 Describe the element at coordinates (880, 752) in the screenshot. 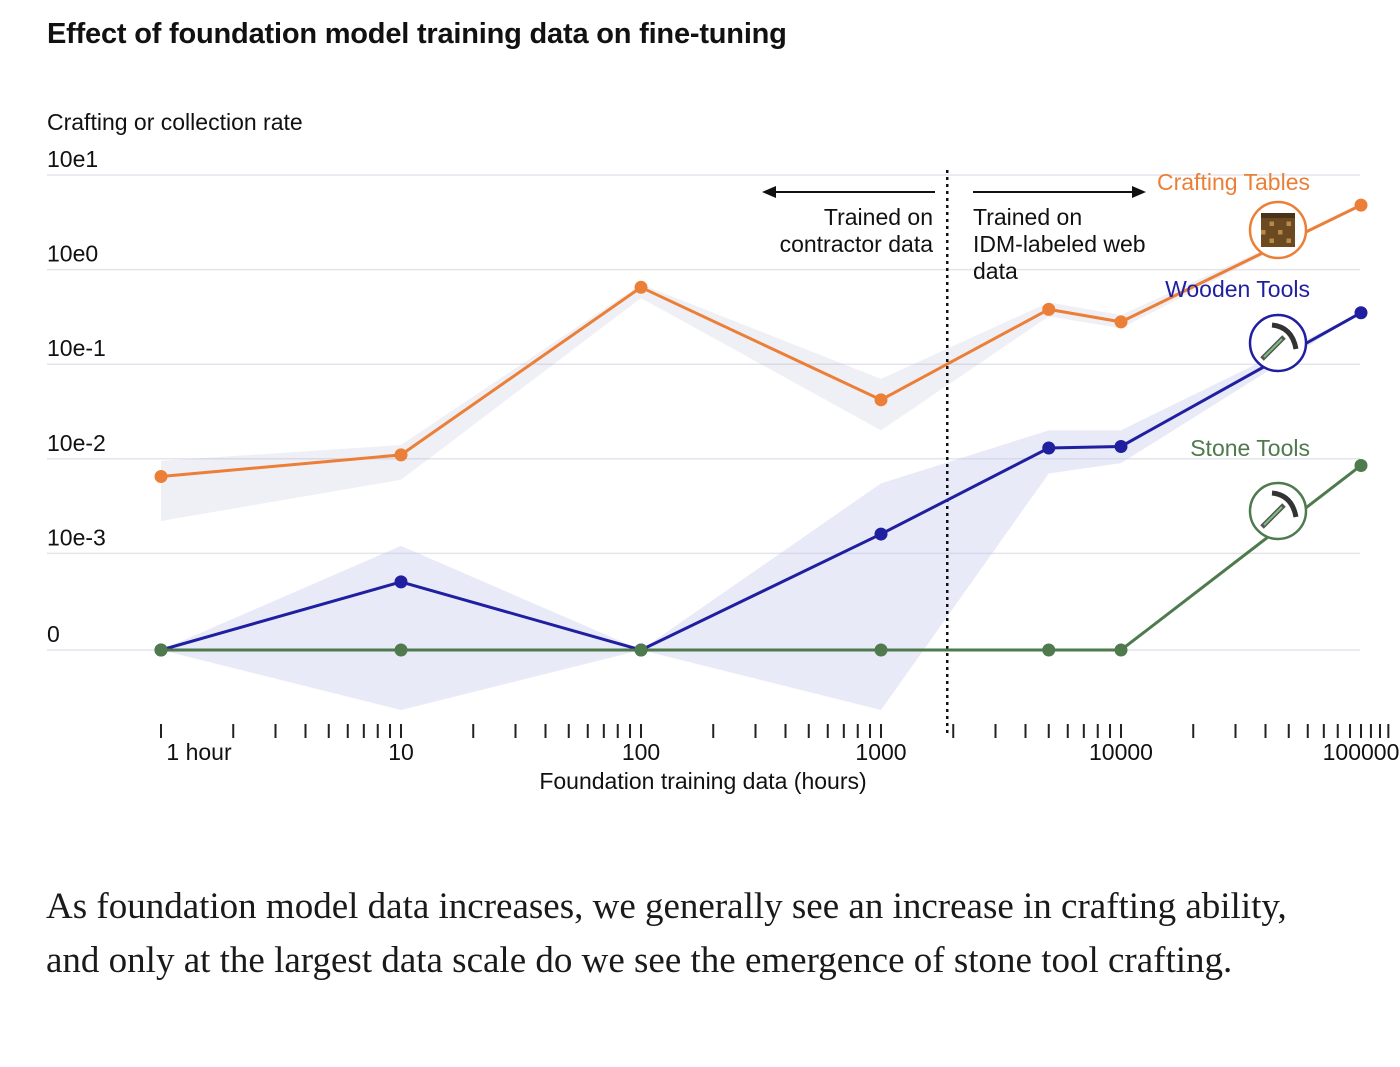

I see `x-tick-label: 1000` at that location.